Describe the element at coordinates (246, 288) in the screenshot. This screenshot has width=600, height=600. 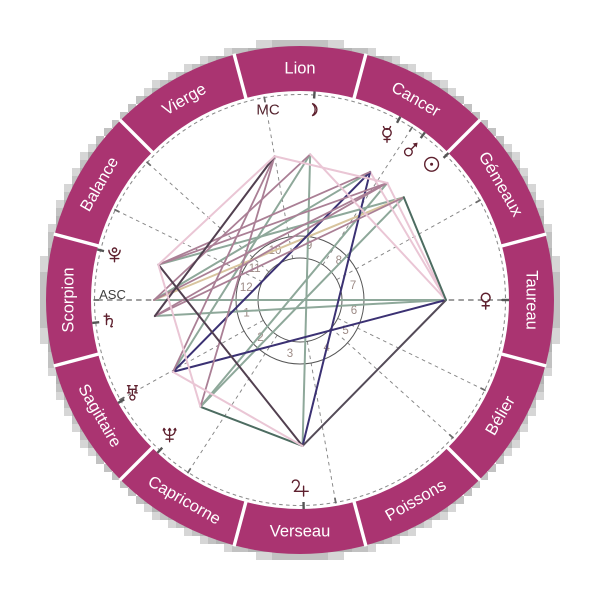
I see `svg-text: 12` at that location.